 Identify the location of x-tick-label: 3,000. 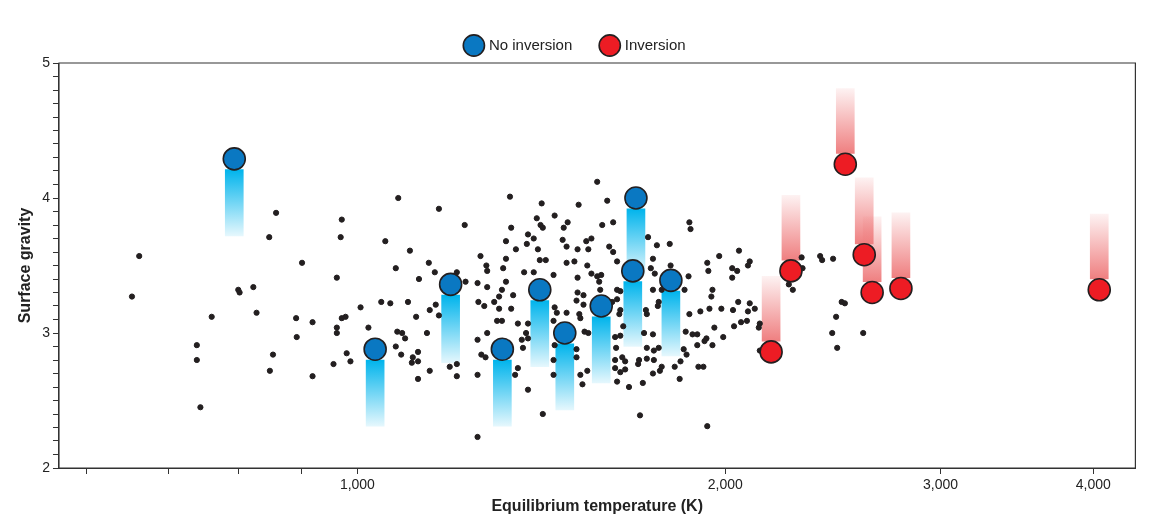
(941, 484).